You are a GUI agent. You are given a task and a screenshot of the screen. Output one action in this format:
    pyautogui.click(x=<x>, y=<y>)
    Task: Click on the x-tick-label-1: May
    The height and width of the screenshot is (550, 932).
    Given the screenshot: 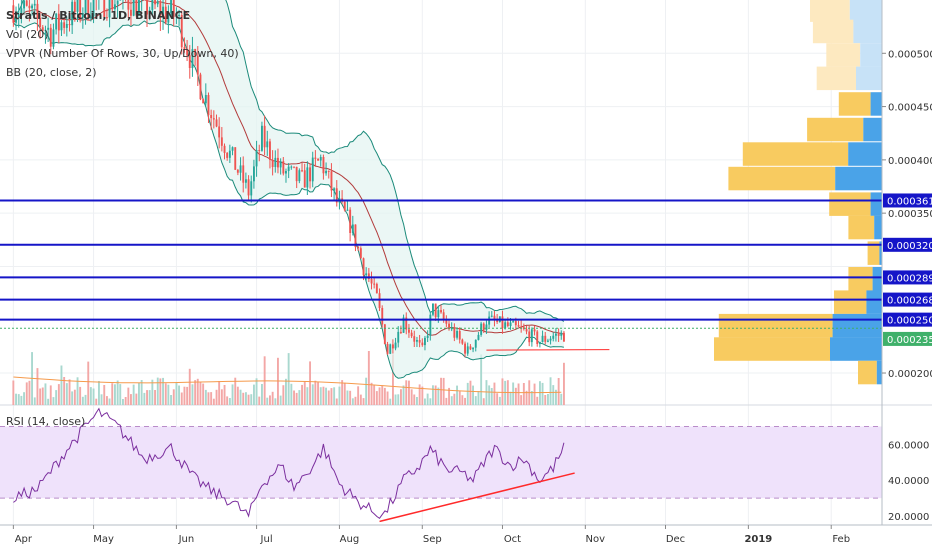 What is the action you would take?
    pyautogui.click(x=103, y=539)
    